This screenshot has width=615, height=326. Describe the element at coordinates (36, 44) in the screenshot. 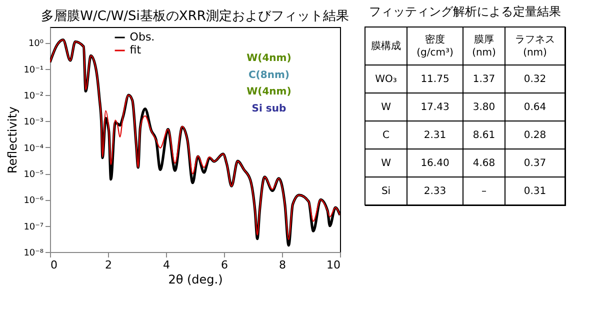

I see `y-tick-label: 10⁰` at that location.